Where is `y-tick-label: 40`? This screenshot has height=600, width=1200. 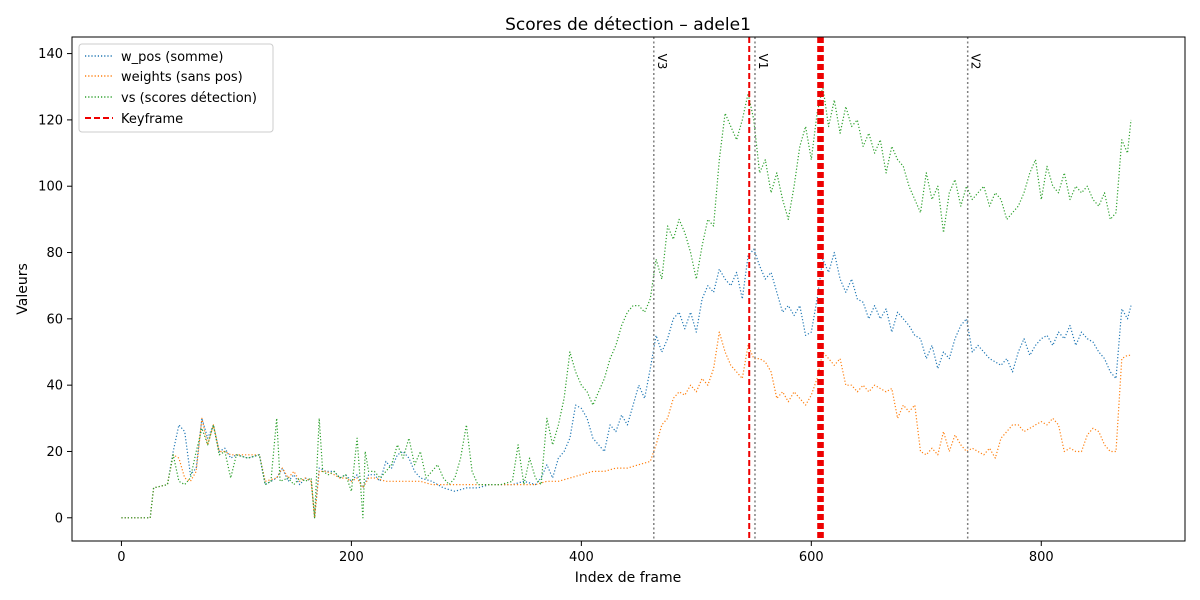 y-tick-label: 40 is located at coordinates (54, 386).